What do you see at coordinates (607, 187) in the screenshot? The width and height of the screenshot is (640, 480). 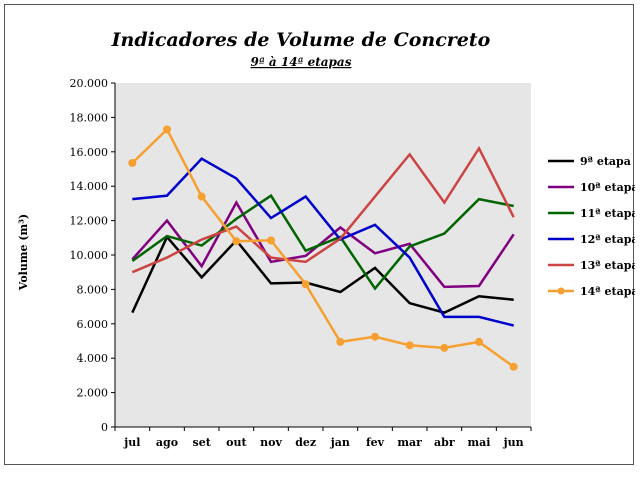 I see `legend-label: 10ª etapa` at bounding box center [607, 187].